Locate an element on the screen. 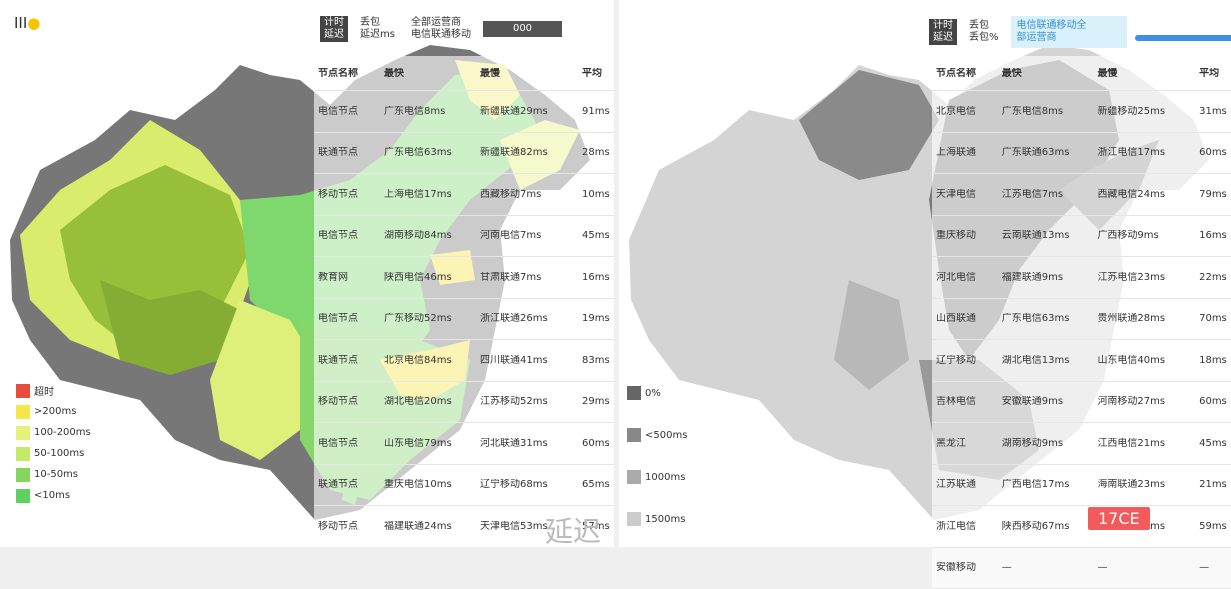 The image size is (1231, 589). table-cell: 重庆移动 is located at coordinates (965, 235).